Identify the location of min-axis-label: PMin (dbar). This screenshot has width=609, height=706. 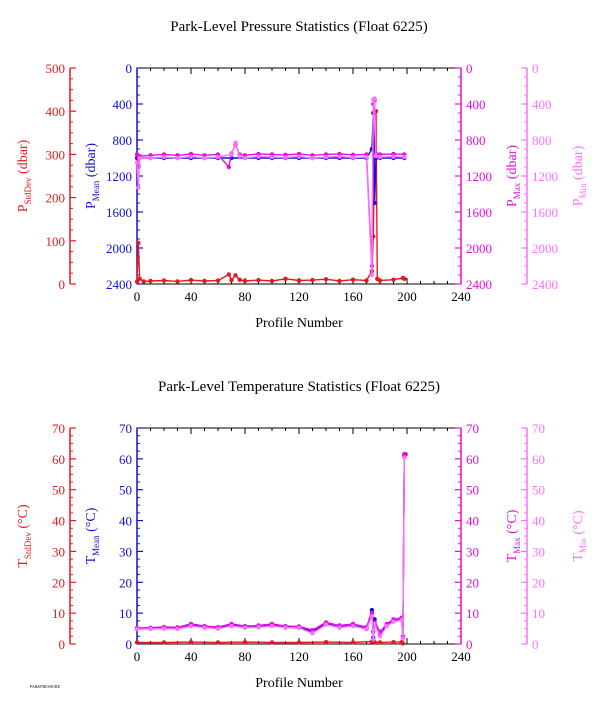
(579, 175).